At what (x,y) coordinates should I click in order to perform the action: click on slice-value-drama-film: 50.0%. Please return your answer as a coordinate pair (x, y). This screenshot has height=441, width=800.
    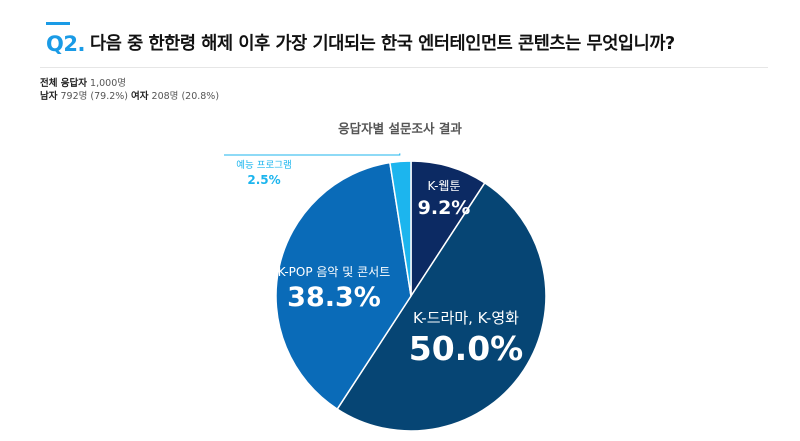
    Looking at the image, I should click on (466, 348).